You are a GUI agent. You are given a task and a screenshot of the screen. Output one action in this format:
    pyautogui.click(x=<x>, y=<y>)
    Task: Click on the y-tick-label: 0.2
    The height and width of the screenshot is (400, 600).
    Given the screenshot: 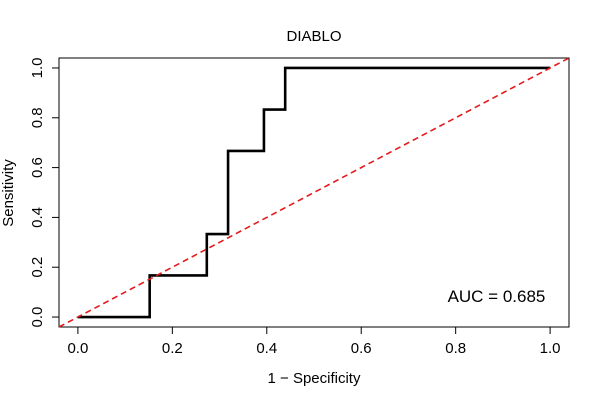 What is the action you would take?
    pyautogui.click(x=37, y=267)
    